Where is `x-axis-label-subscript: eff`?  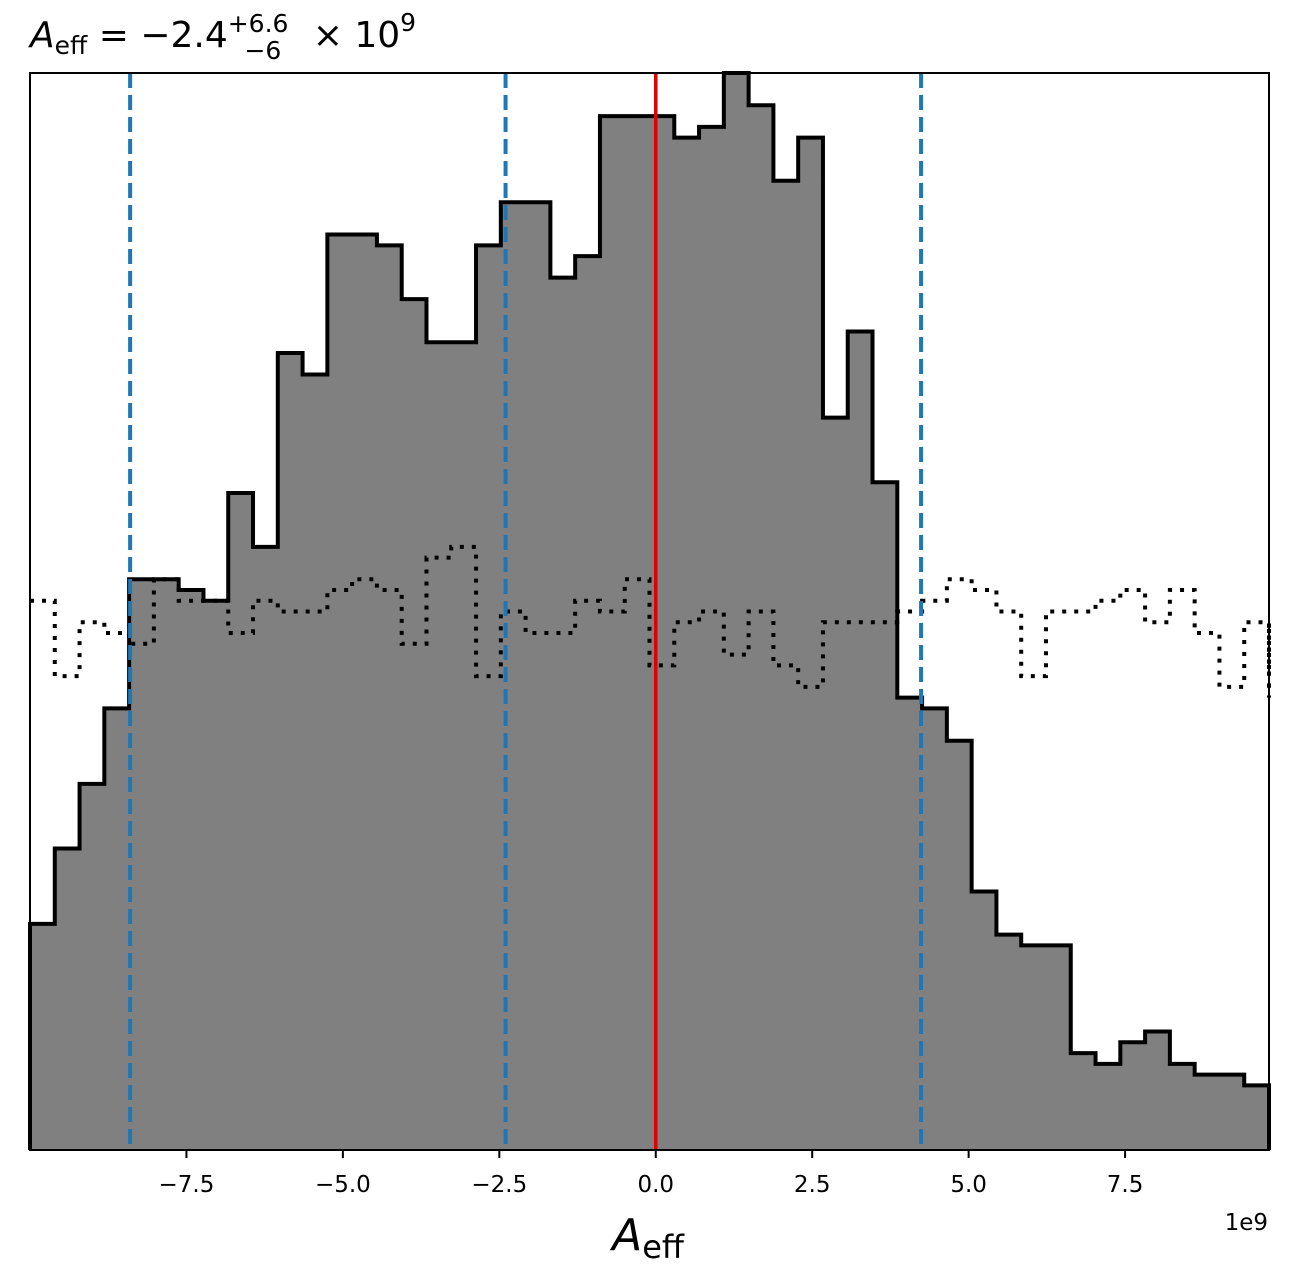
x-axis-label-subscript: eff is located at coordinates (663, 1247).